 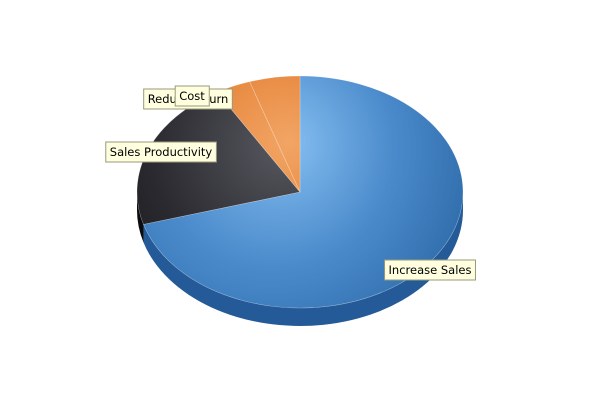 What do you see at coordinates (275, 134) in the screenshot?
I see `pie-slice-cost` at bounding box center [275, 134].